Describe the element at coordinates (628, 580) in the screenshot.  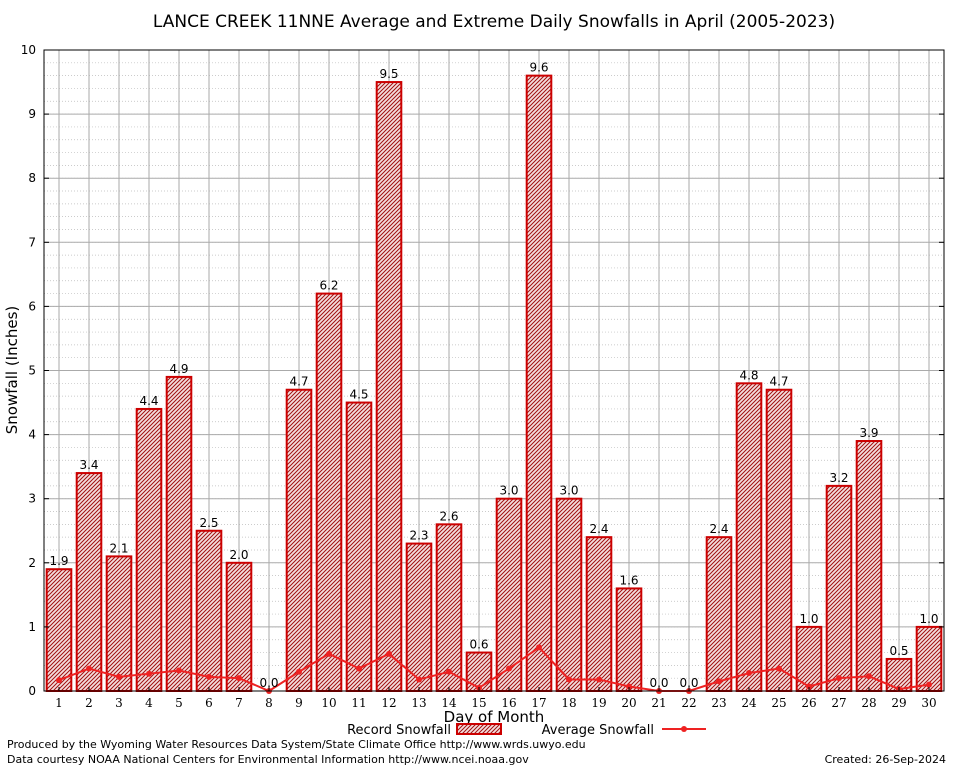
I see `bar-value-label: 1.6` at that location.